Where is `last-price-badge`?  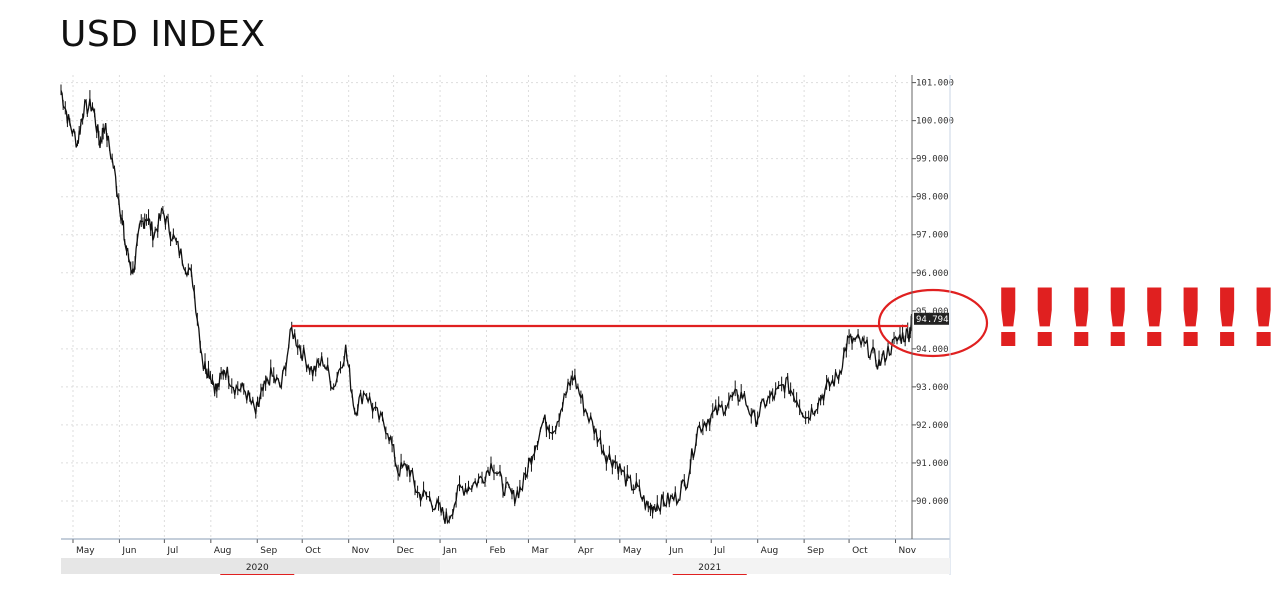 last-price-badge is located at coordinates (931, 318).